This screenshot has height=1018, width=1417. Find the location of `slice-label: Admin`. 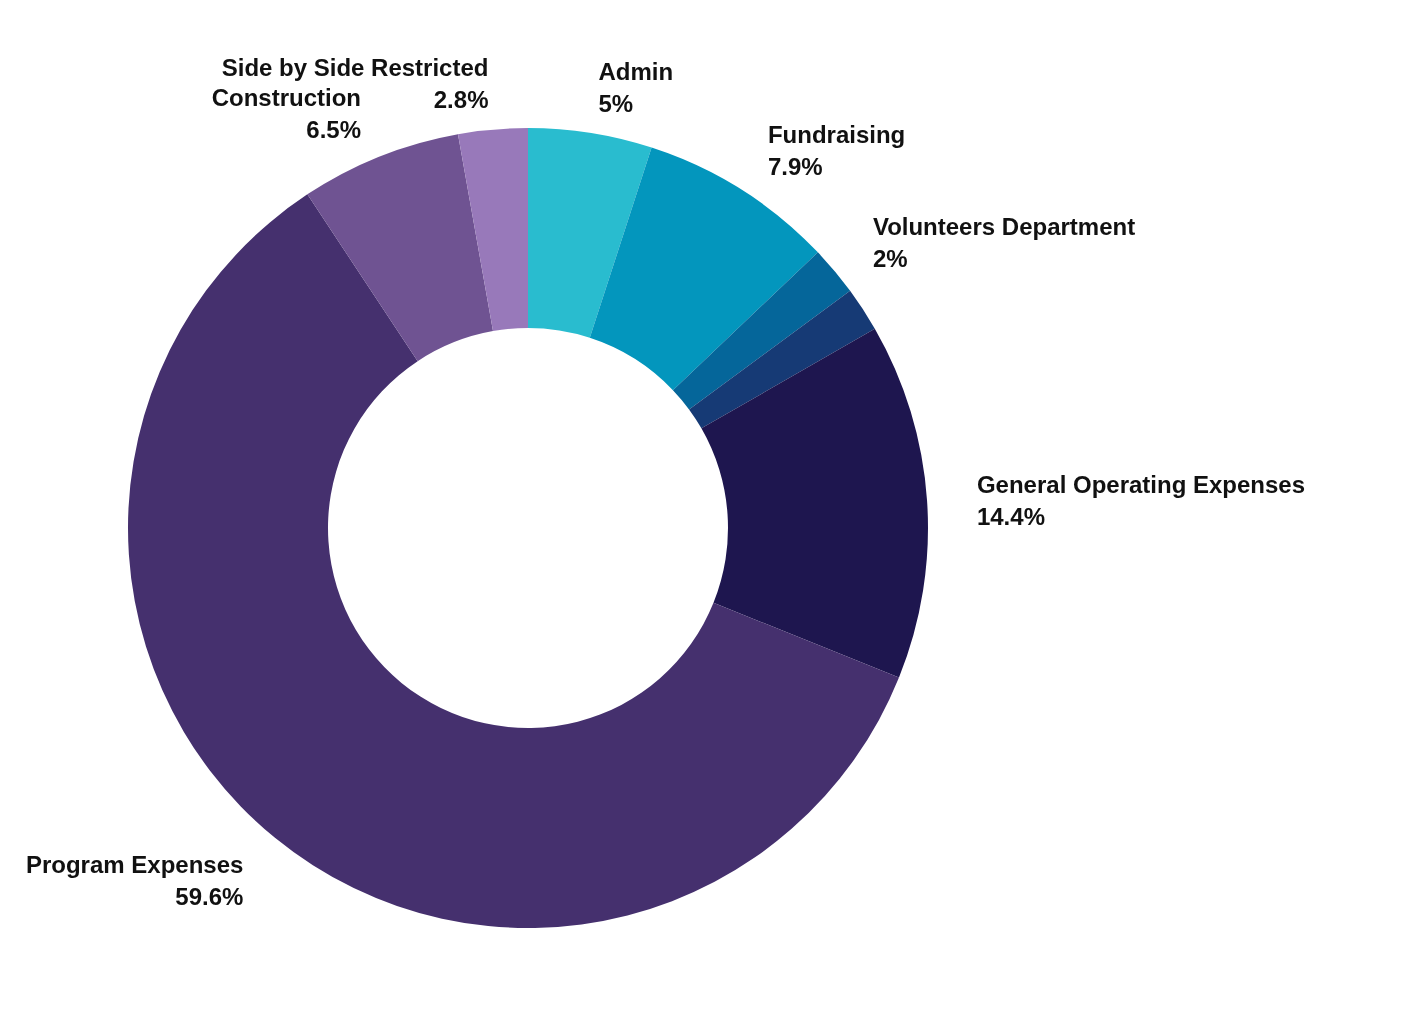

slice-label: Admin is located at coordinates (636, 71).